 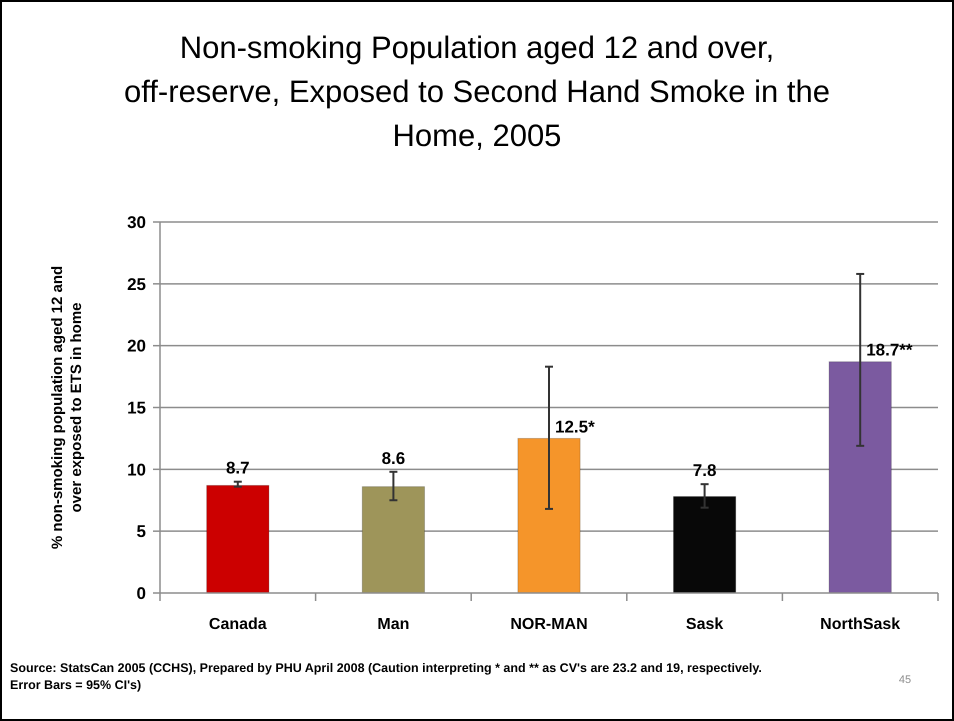 What do you see at coordinates (136, 346) in the screenshot?
I see `y-tick-label: 20` at bounding box center [136, 346].